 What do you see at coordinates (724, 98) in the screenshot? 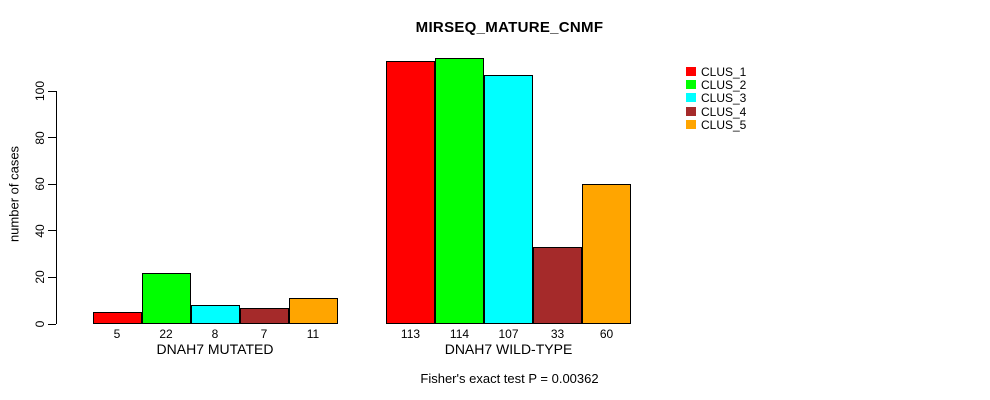
I see `legend-label: CLUS_3` at bounding box center [724, 98].